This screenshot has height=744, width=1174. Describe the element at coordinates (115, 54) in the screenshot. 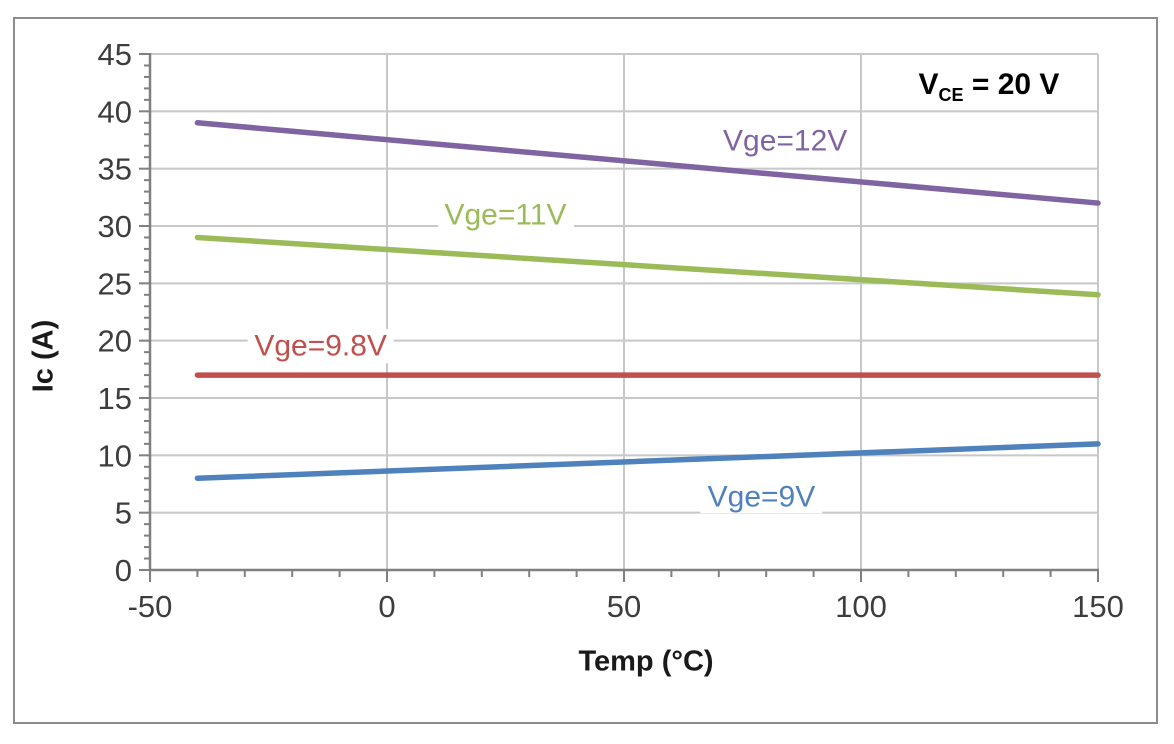

I see `y-tick-label: 45` at that location.